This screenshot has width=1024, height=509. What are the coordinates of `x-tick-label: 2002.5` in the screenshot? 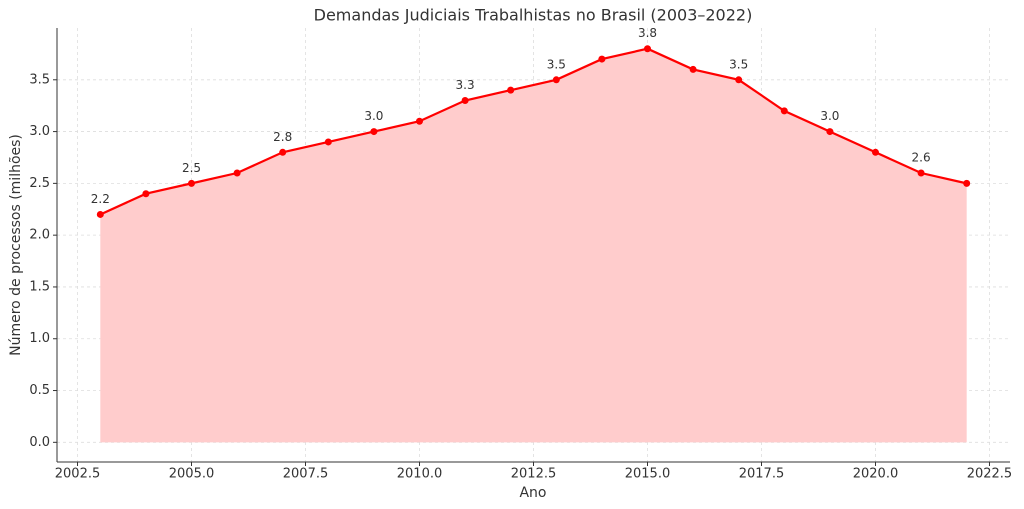 It's located at (78, 474).